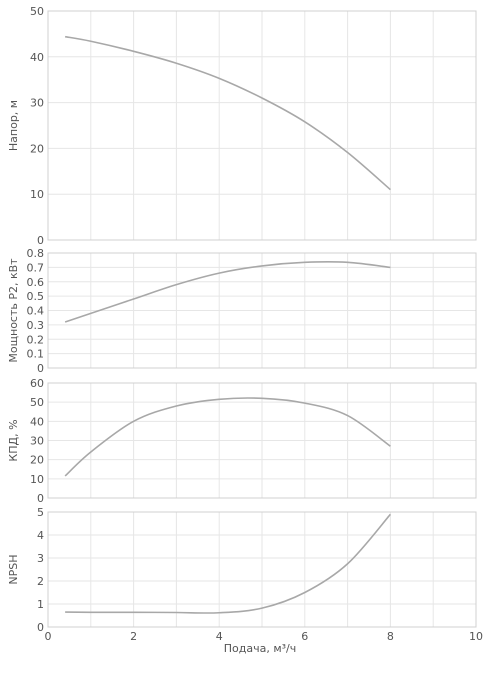 Image resolution: width=494 pixels, height=674 pixels. Describe the element at coordinates (13, 310) in the screenshot. I see `y-axis-title: Мощность P2, кВт` at that location.